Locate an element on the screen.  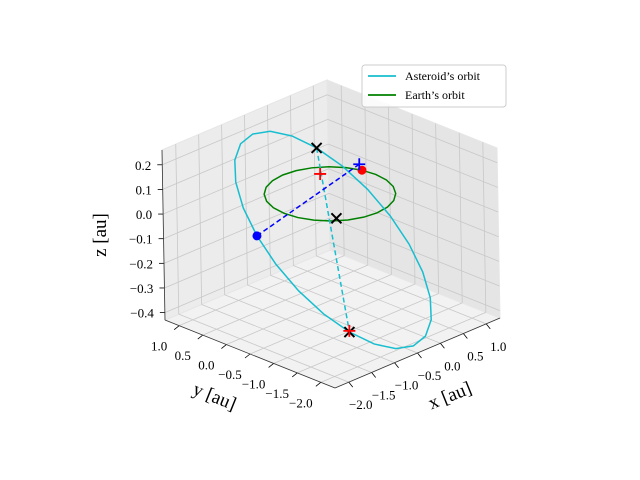
y-axis-line is located at coordinates (250, 354).